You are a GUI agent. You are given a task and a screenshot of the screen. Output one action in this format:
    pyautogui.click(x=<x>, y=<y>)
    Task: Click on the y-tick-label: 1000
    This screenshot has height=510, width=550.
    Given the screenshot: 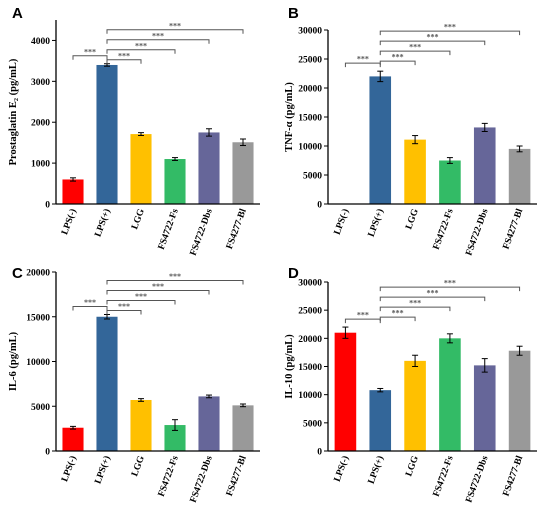 What is the action you would take?
    pyautogui.click(x=40, y=165)
    